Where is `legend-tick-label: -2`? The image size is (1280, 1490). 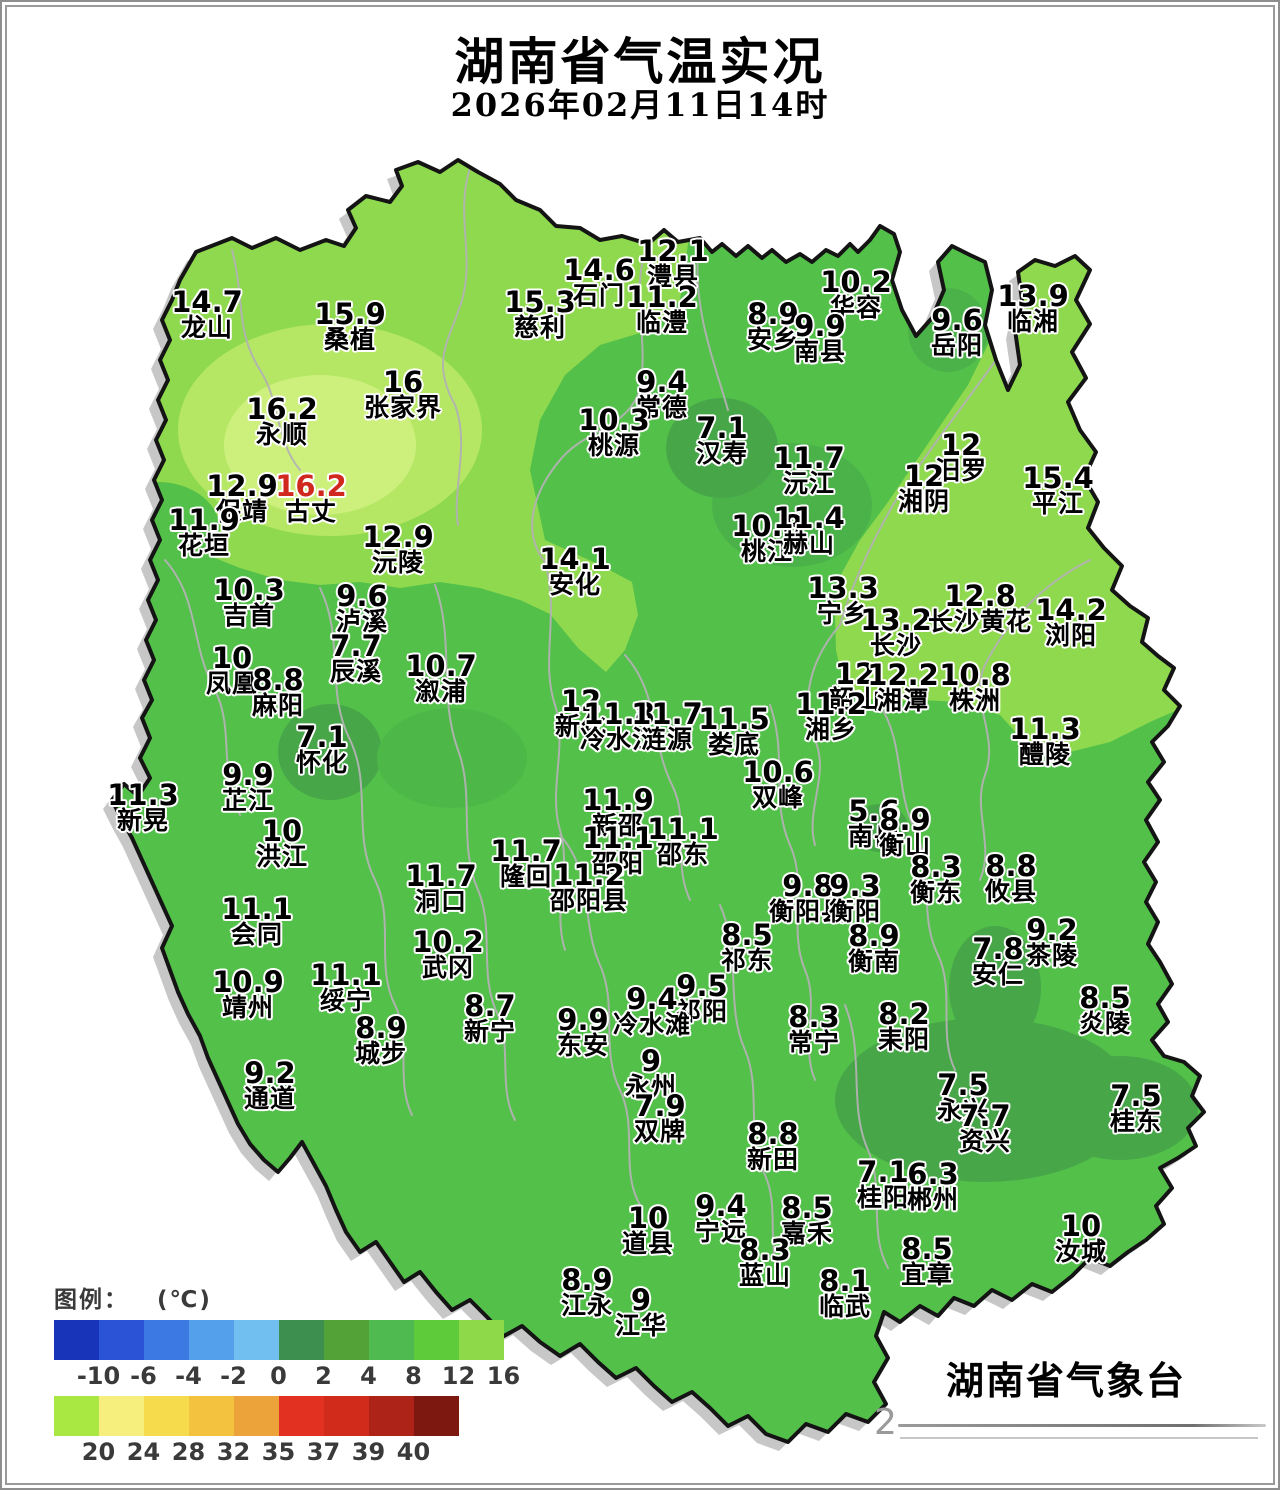 legend-tick-label: -2 is located at coordinates (233, 1376).